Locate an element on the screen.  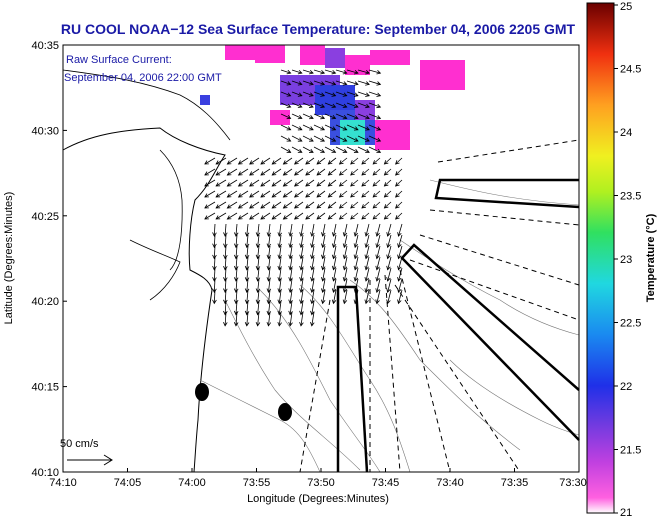
x-tick-label: 73:30 is located at coordinates (573, 483).